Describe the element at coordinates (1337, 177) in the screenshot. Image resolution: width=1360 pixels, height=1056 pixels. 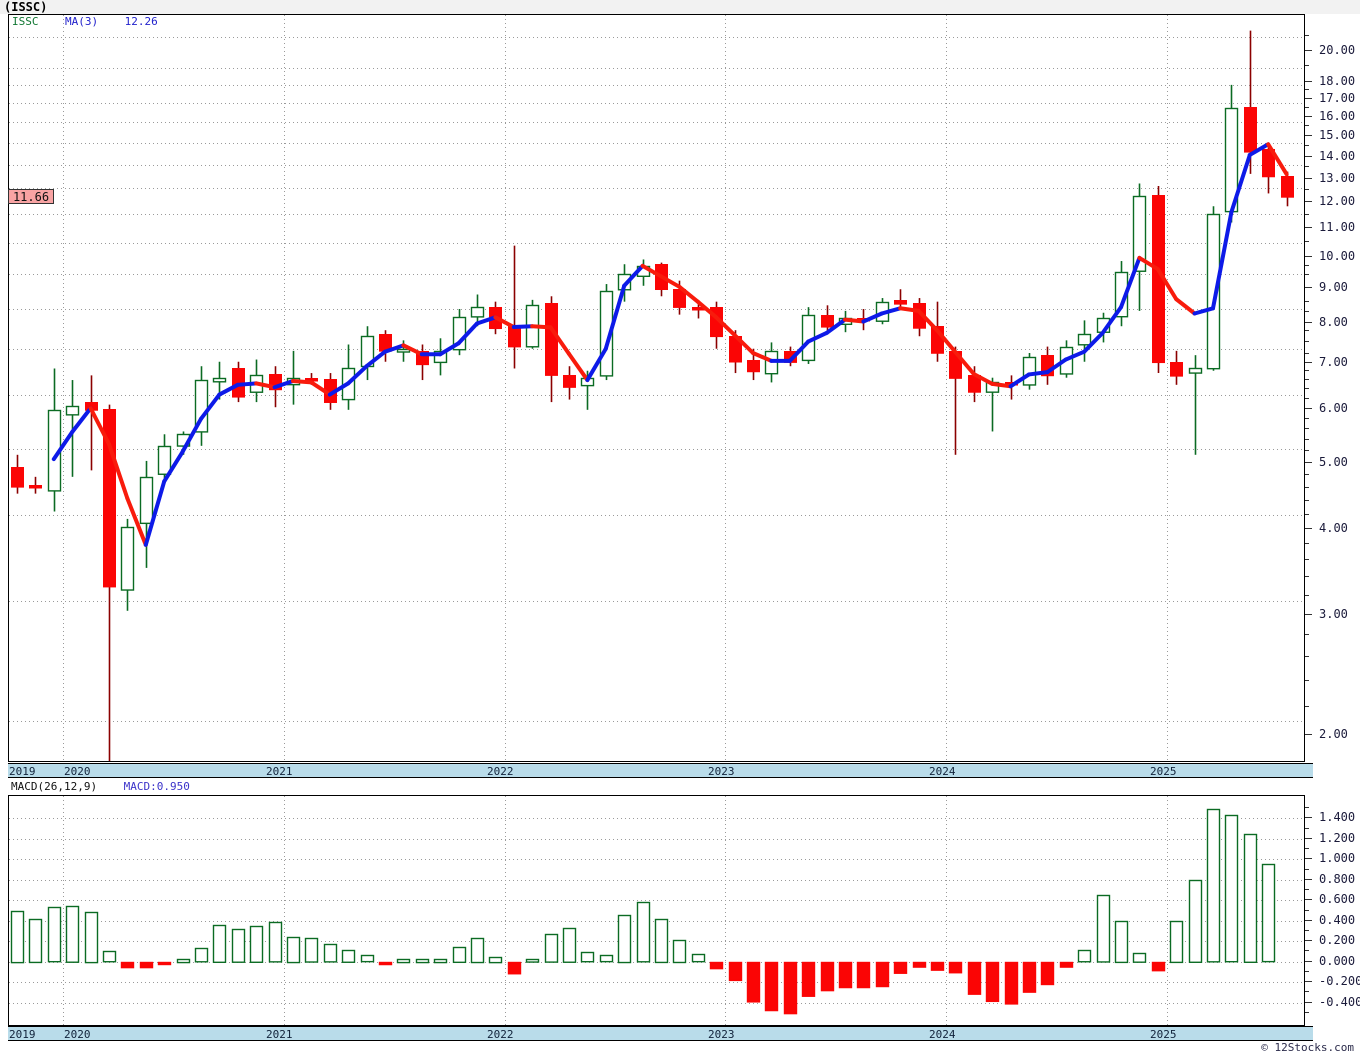
I see `price-tick-label: 13.00` at that location.